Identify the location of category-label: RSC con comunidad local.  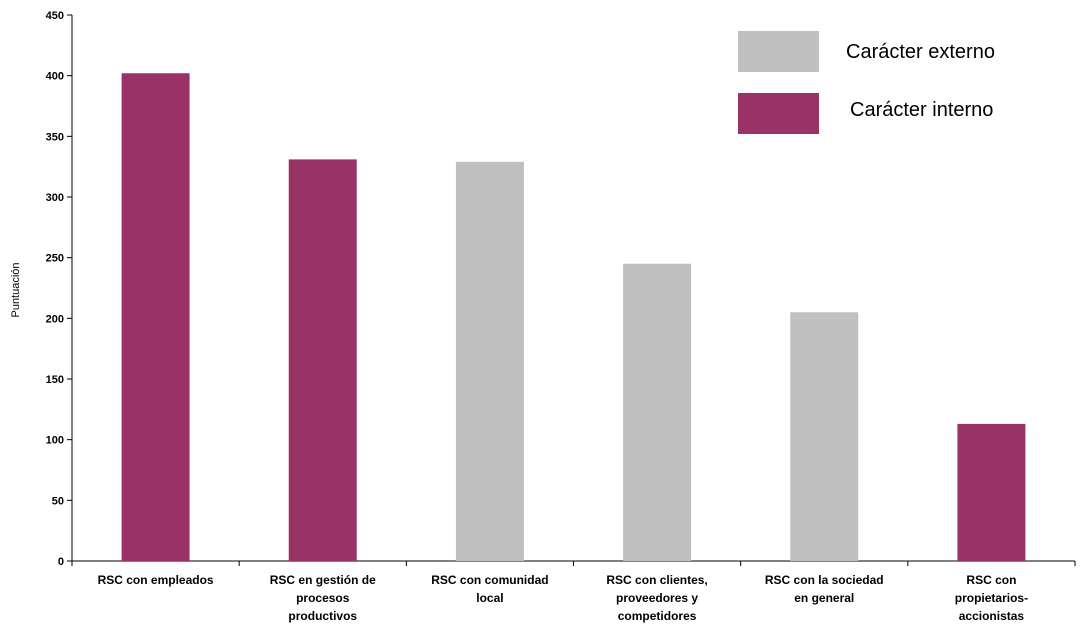
(489, 589).